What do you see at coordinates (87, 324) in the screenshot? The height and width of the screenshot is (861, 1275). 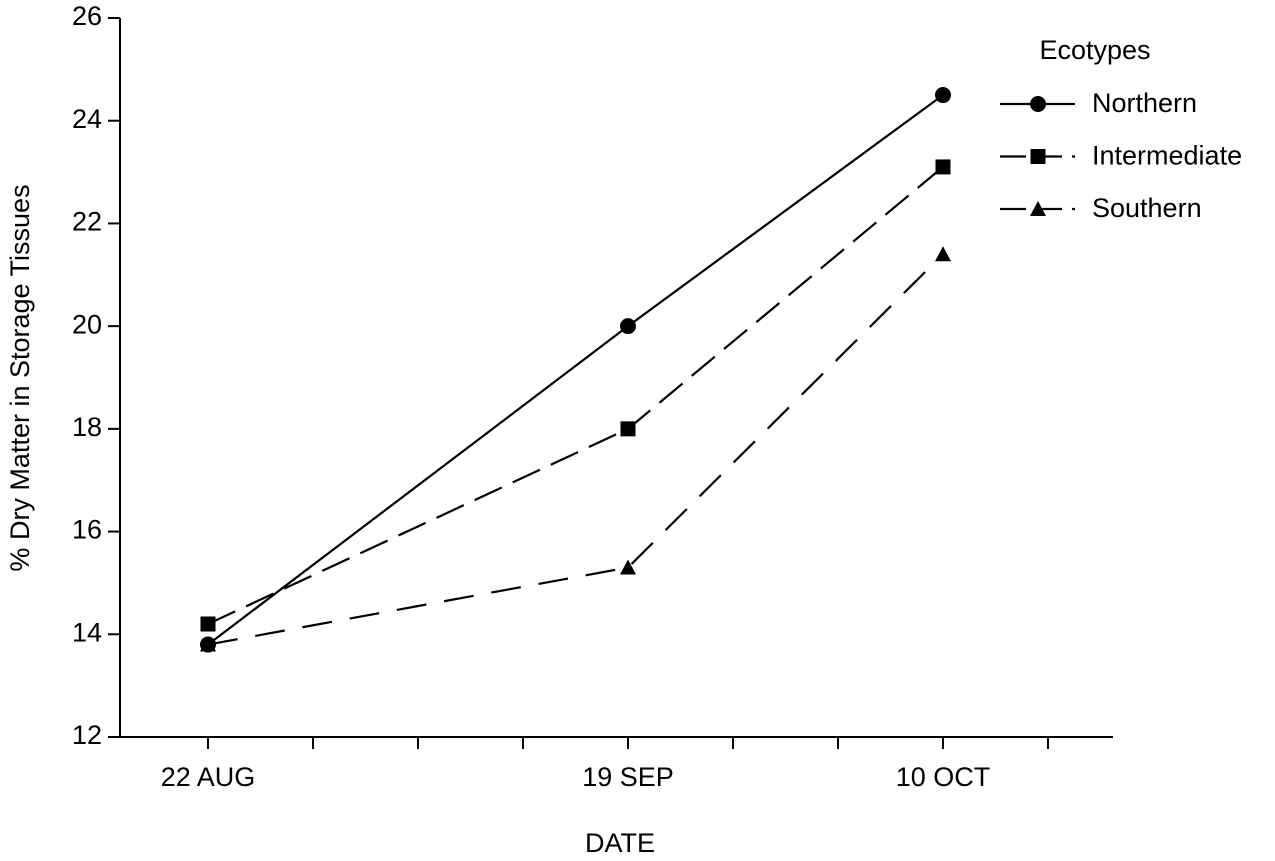 I see `y-tick-label: 20` at bounding box center [87, 324].